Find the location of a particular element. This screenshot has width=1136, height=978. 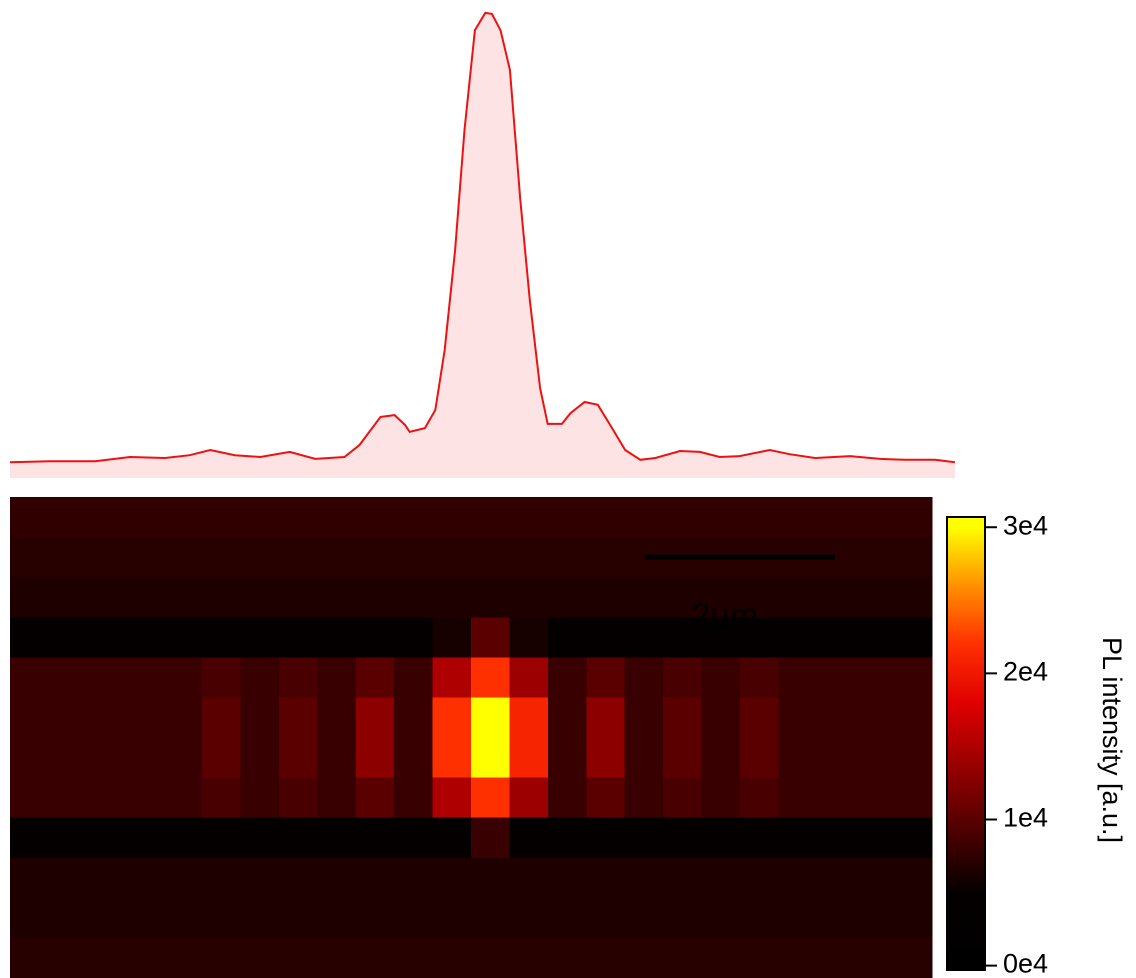

colorbar is located at coordinates (966, 743).